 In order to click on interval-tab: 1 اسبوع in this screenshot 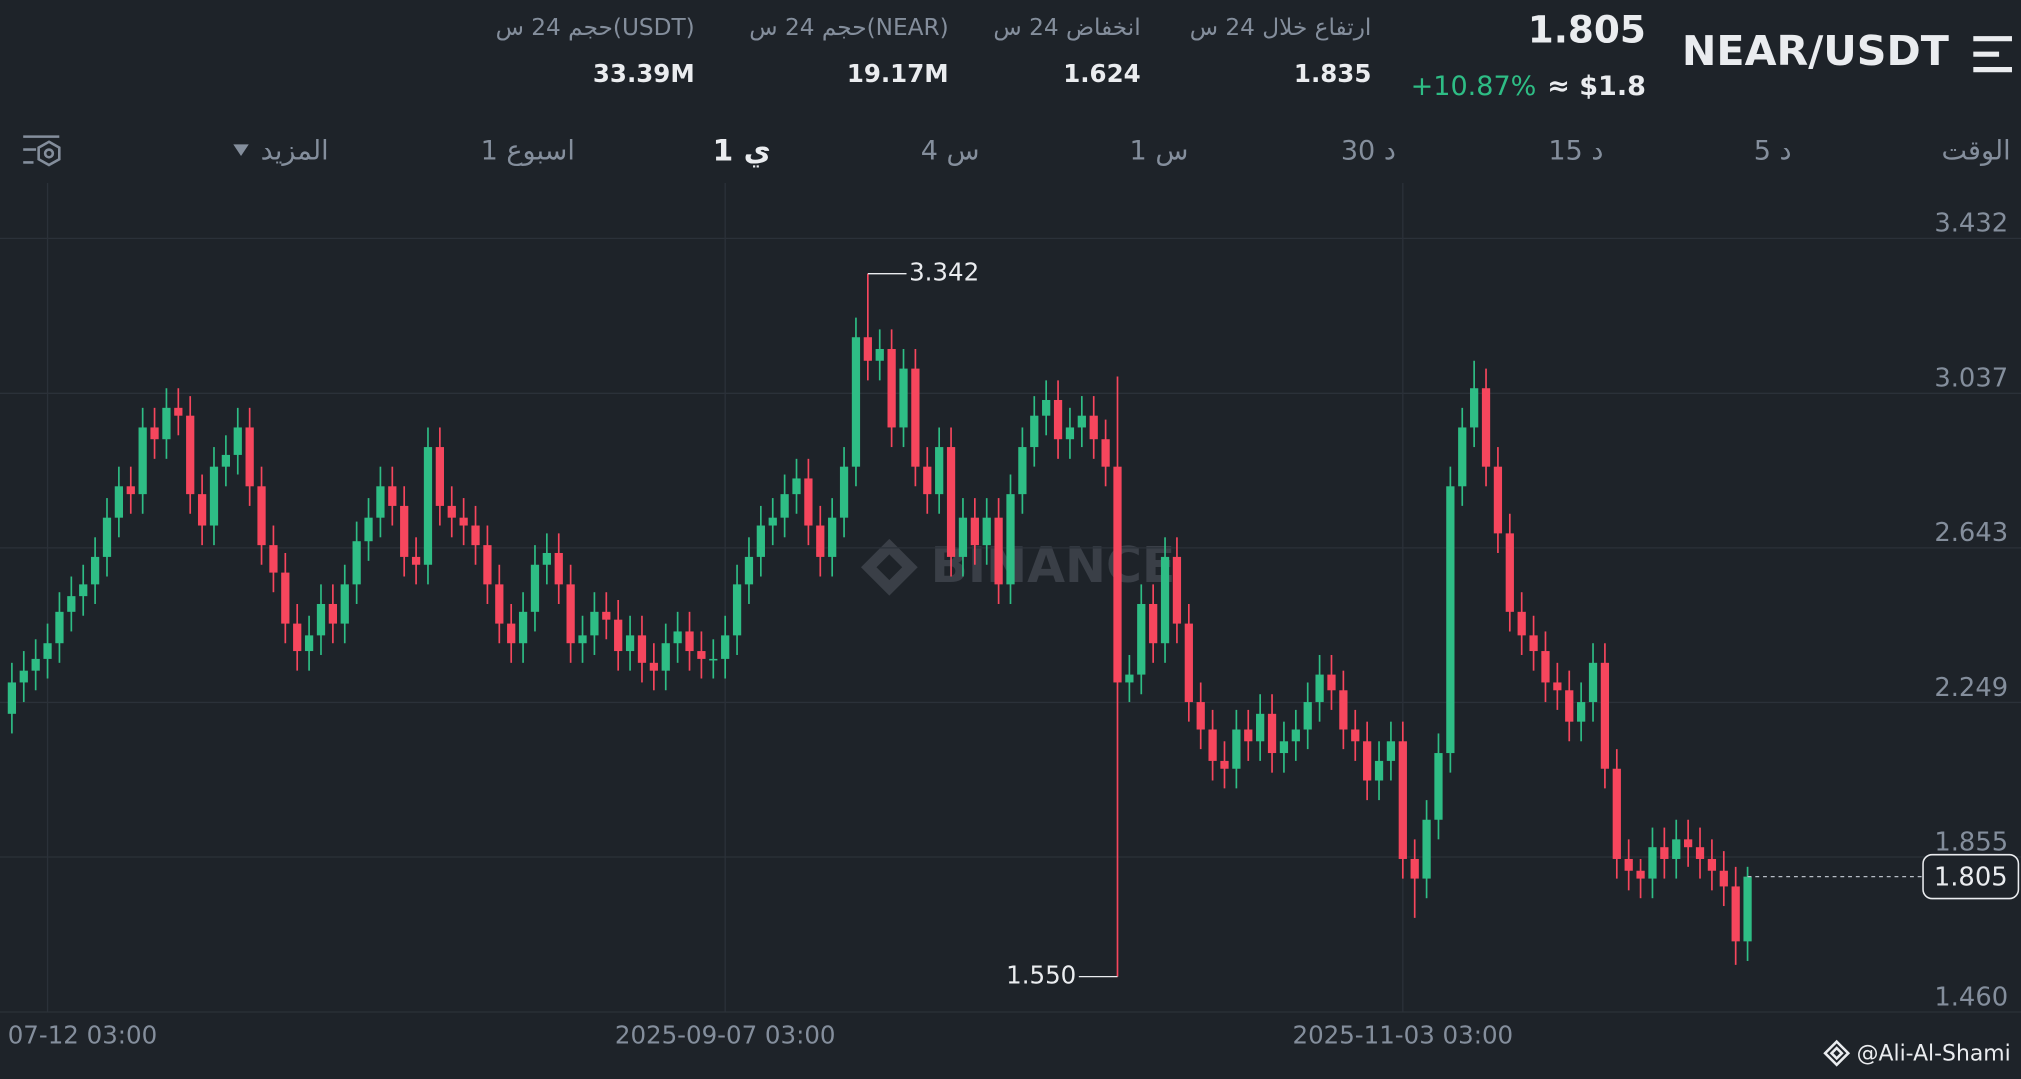, I will do `click(528, 151)`.